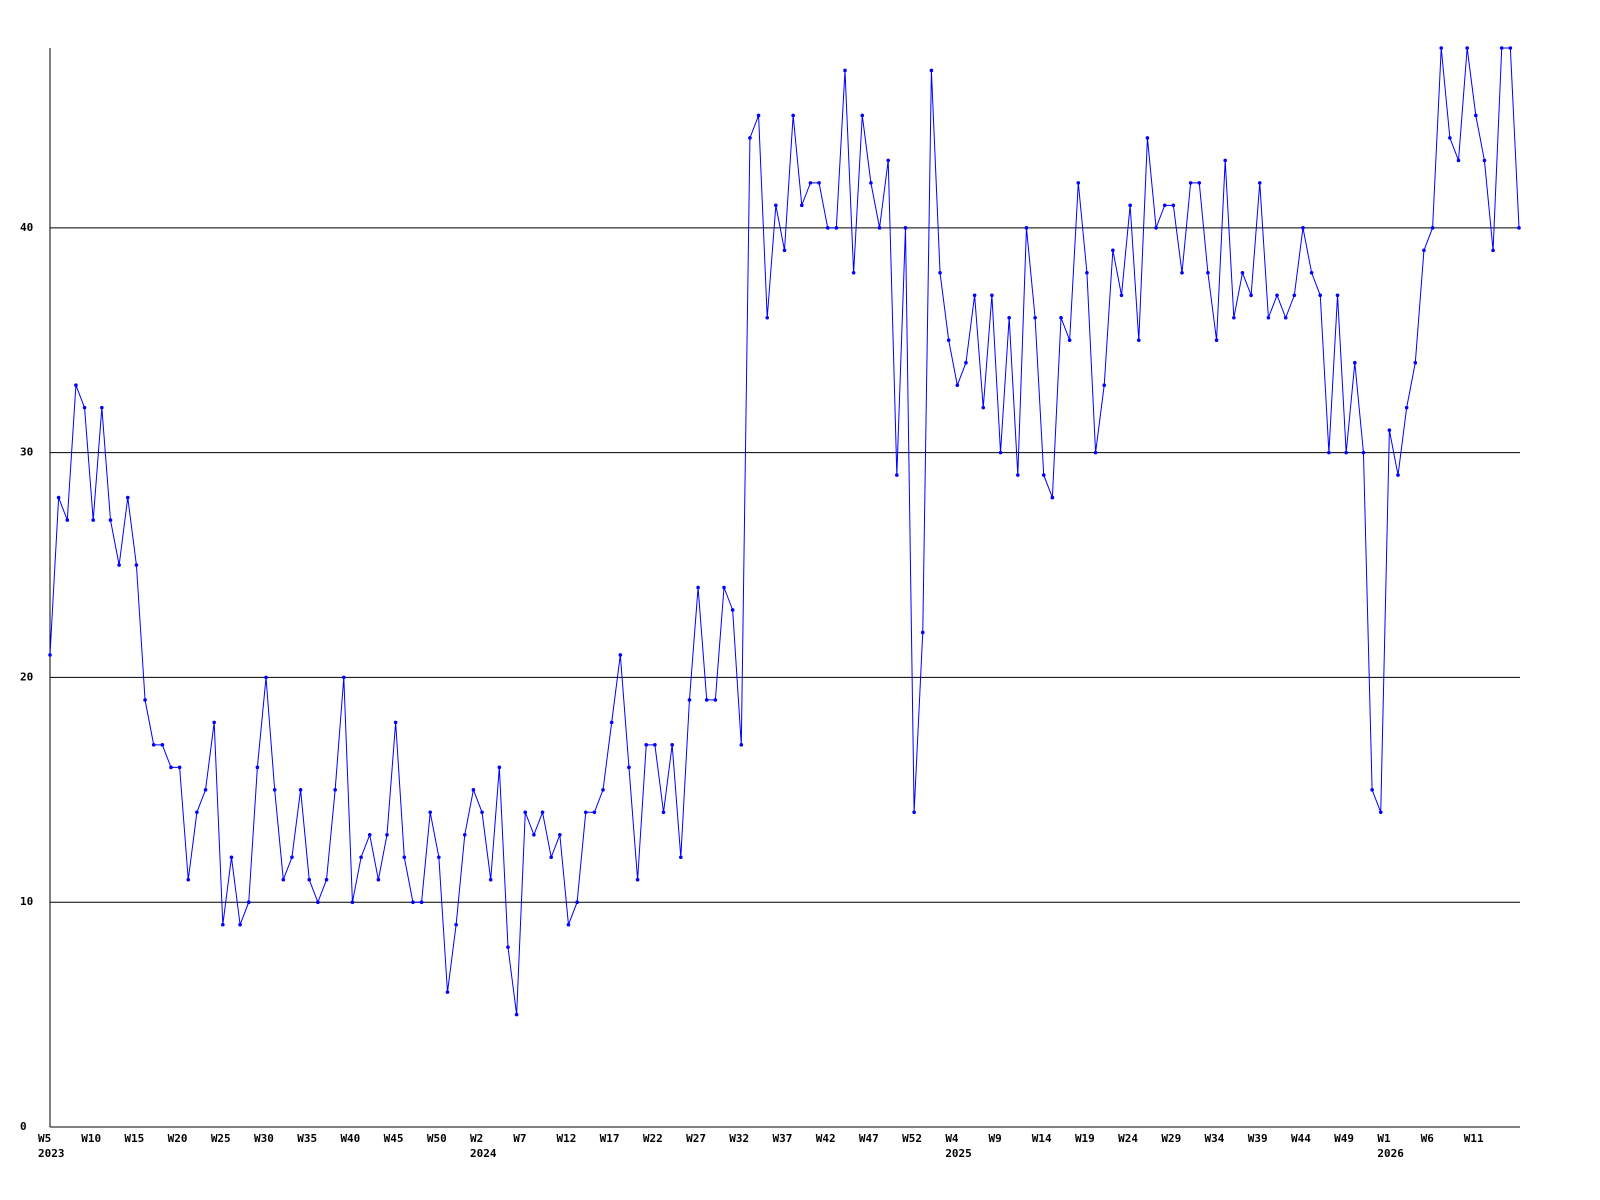  I want to click on x-tick-label: W25, so click(221, 1138).